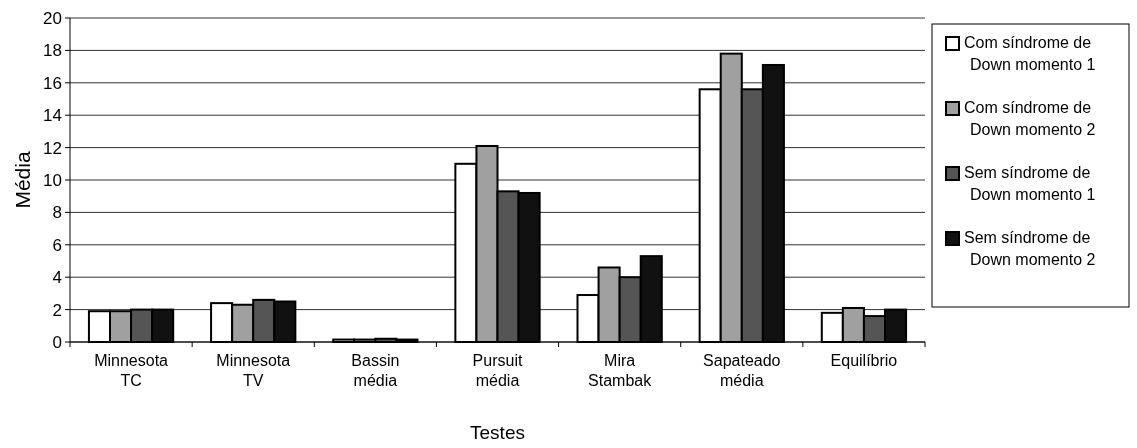 Image resolution: width=1137 pixels, height=448 pixels. What do you see at coordinates (52, 148) in the screenshot?
I see `y-tick-label: 12` at bounding box center [52, 148].